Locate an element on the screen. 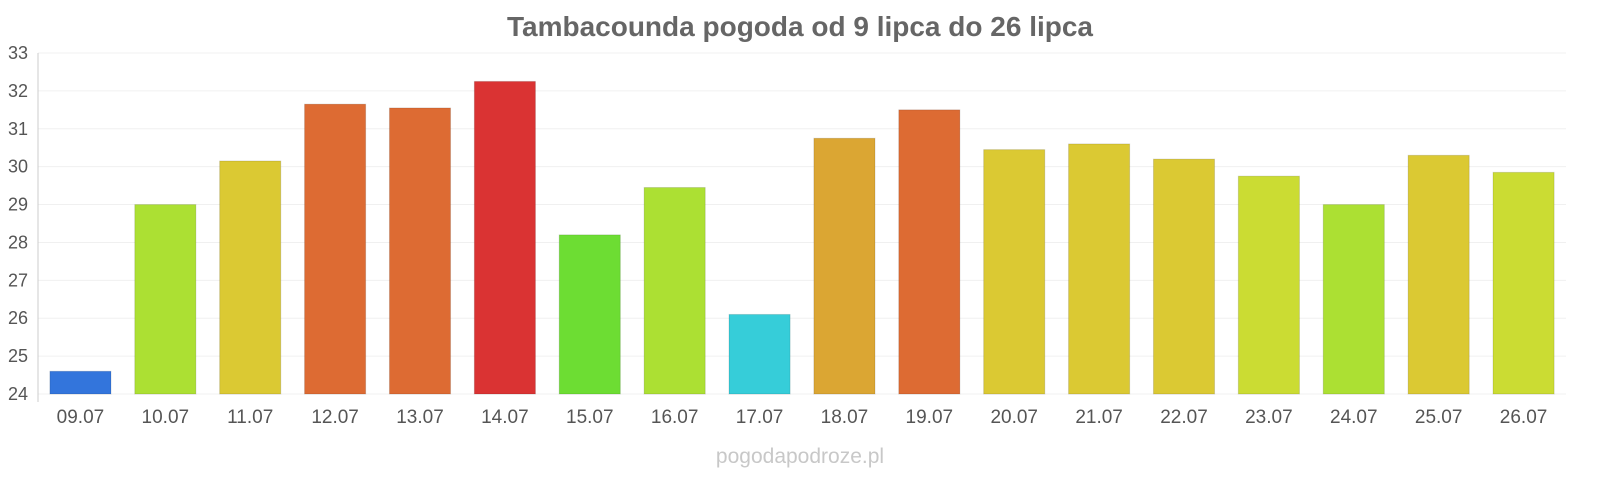 This screenshot has width=1600, height=480. bar-18.07 is located at coordinates (844, 266).